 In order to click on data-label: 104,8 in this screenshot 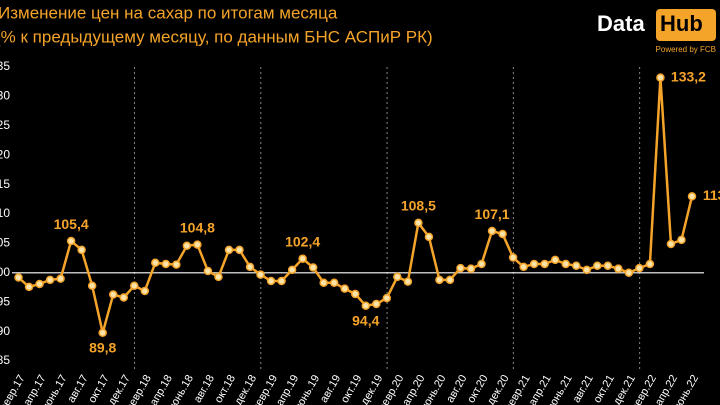, I will do `click(197, 227)`.